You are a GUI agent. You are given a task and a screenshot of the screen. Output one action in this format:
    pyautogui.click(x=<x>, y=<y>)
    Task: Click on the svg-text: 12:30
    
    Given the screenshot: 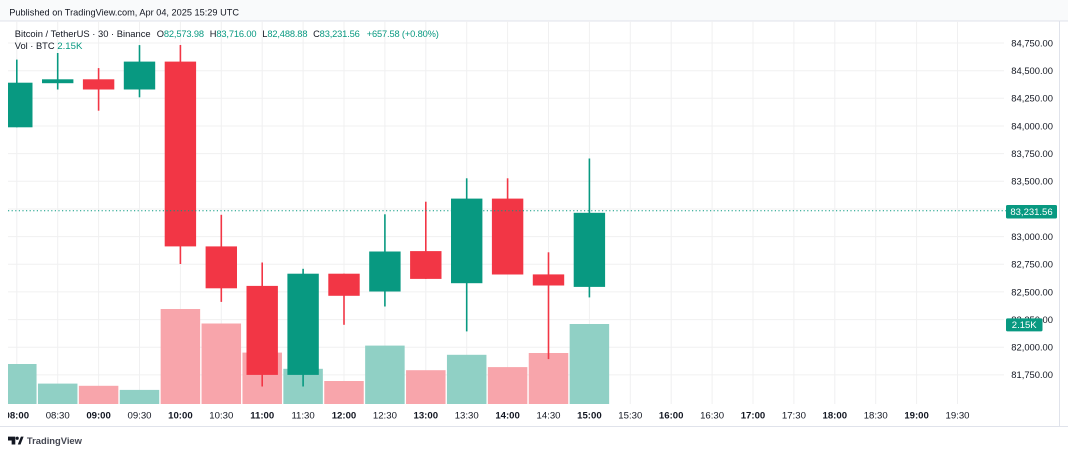 What is the action you would take?
    pyautogui.click(x=385, y=416)
    